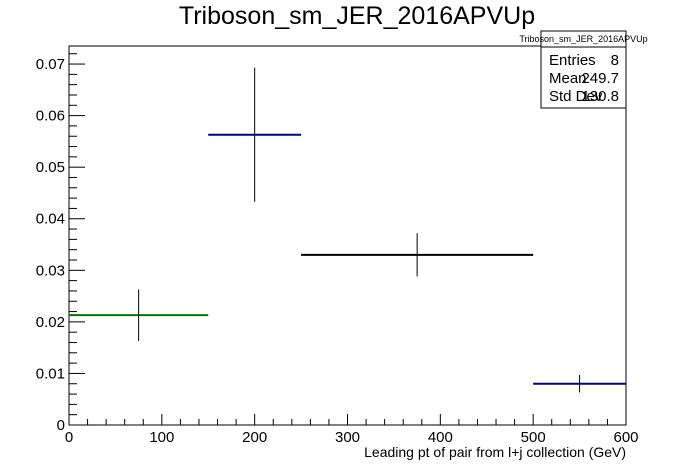 Image resolution: width=696 pixels, height=472 pixels. Describe the element at coordinates (50, 270) in the screenshot. I see `y-tick-label: 0.03` at that location.